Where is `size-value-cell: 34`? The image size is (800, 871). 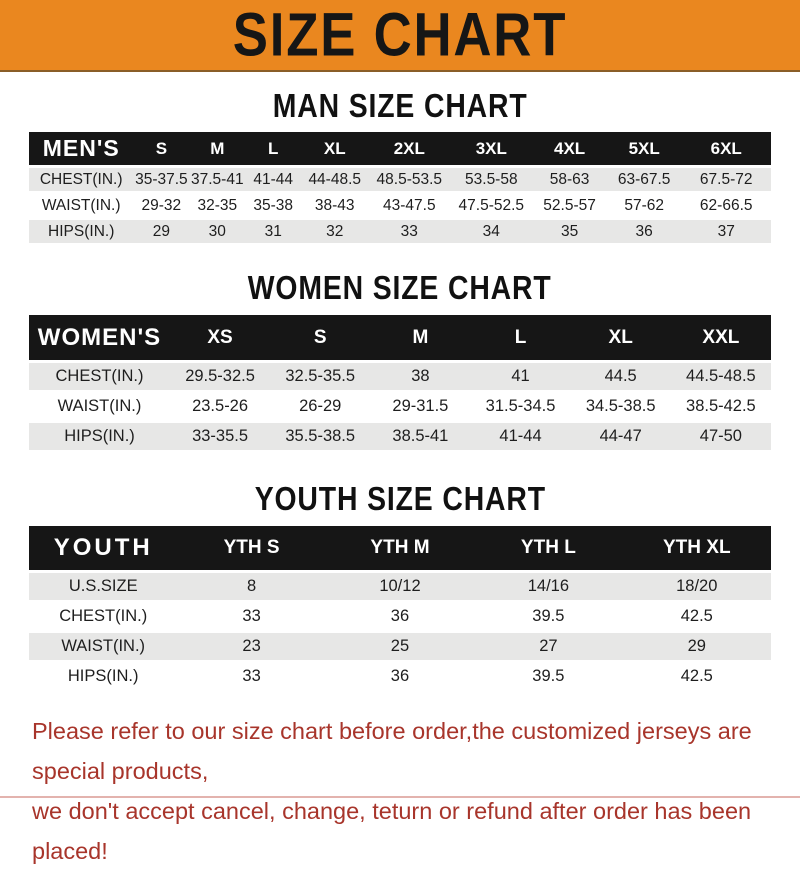
size-value-cell: 34 is located at coordinates (491, 231).